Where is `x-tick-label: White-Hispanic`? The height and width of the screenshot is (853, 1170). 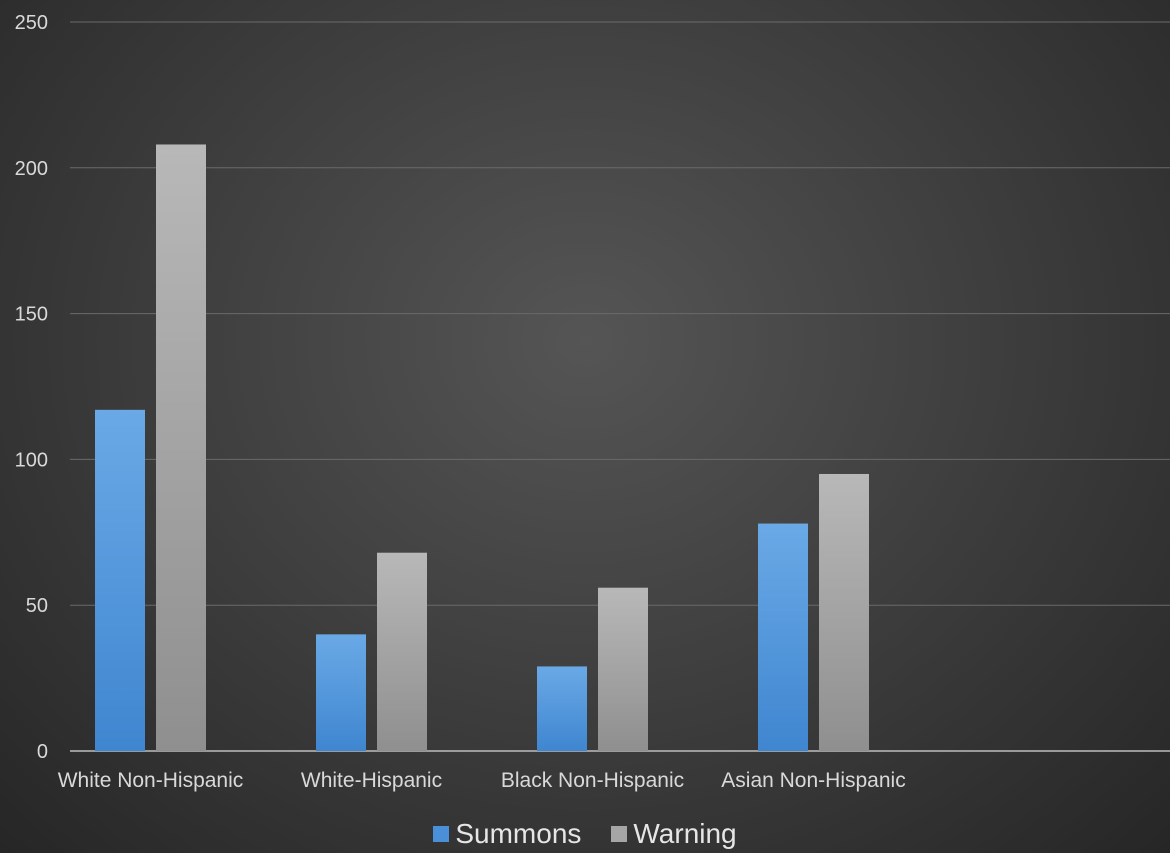
x-tick-label: White-Hispanic is located at coordinates (371, 780).